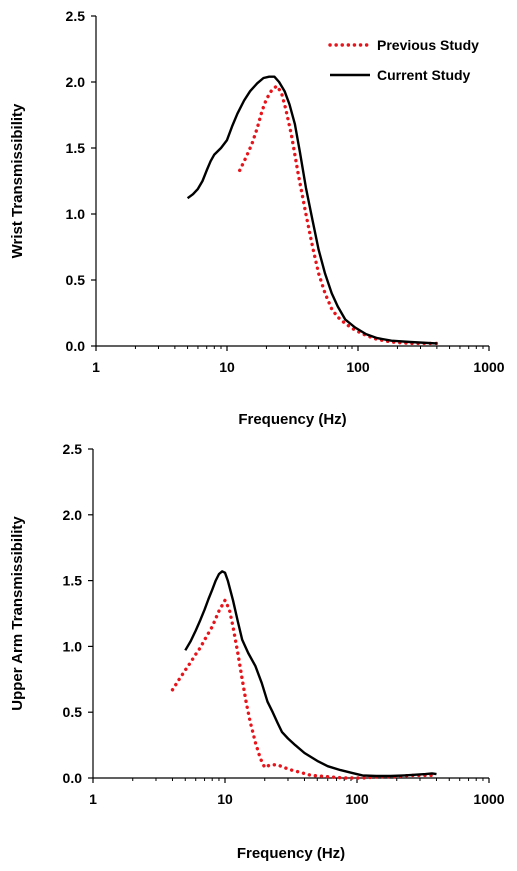 The width and height of the screenshot is (517, 871). What do you see at coordinates (424, 75) in the screenshot?
I see `legend-label-current-study: Current Study` at bounding box center [424, 75].